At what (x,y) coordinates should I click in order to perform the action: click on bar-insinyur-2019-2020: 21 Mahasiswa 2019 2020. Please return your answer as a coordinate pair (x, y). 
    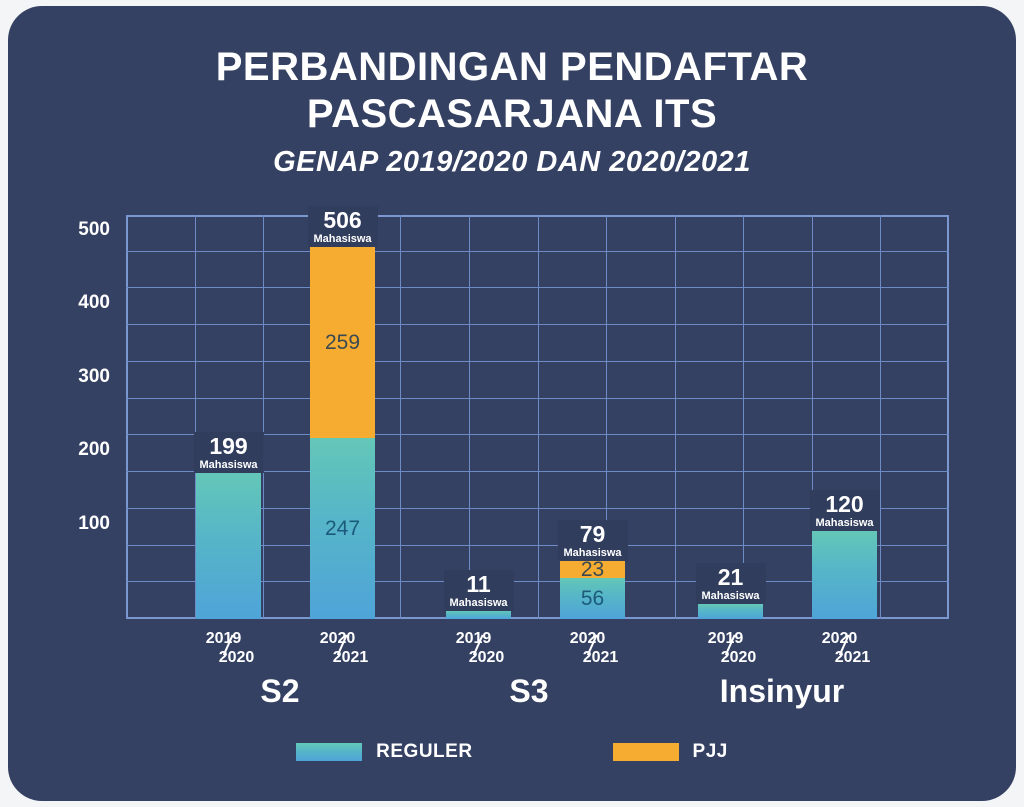
    Looking at the image, I should click on (730, 614).